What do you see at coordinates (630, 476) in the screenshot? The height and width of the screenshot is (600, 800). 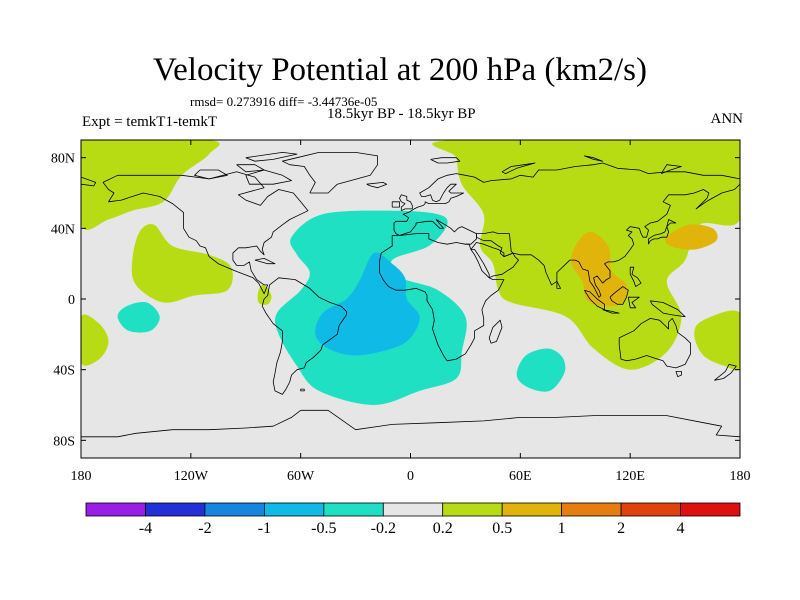 I see `x-tick-label: 120E` at bounding box center [630, 476].